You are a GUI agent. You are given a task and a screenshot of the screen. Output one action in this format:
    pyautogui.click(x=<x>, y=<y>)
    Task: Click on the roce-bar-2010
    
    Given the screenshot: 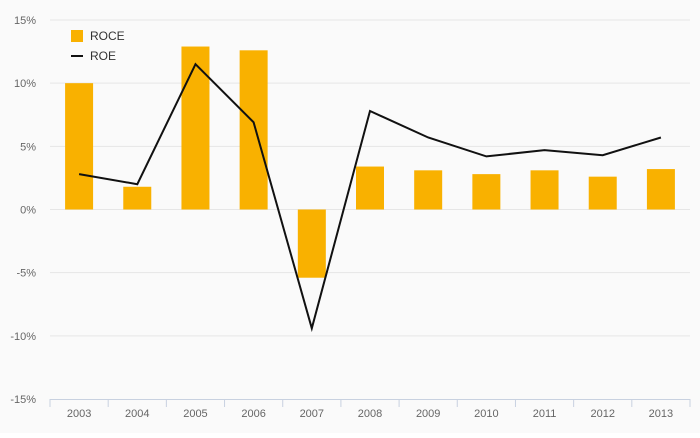 What is the action you would take?
    pyautogui.click(x=486, y=192)
    